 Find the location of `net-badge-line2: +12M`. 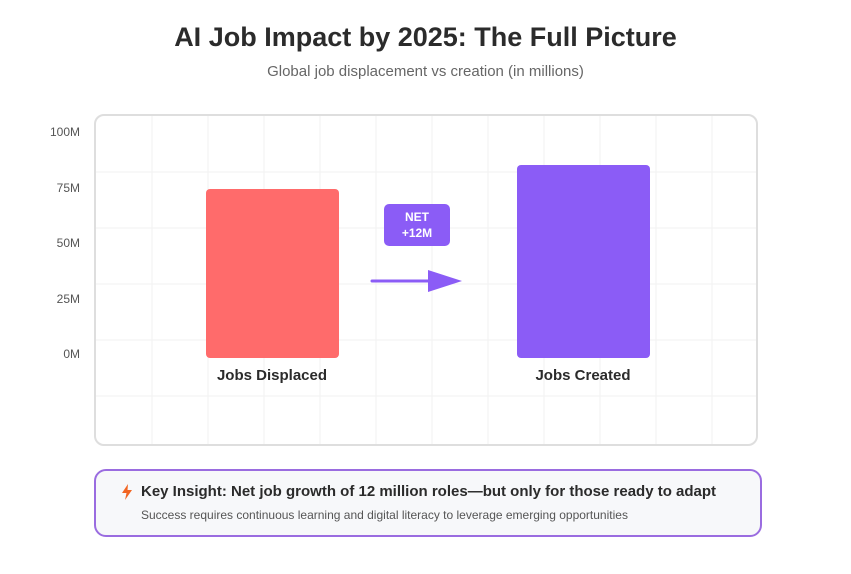

net-badge-line2: +12M is located at coordinates (417, 233).